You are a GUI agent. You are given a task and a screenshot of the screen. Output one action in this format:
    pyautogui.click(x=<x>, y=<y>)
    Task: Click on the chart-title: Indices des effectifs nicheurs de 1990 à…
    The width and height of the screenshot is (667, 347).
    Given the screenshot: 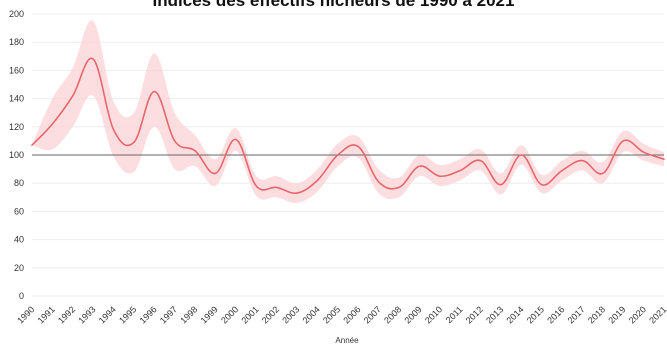 What is the action you would take?
    pyautogui.click(x=333, y=5)
    